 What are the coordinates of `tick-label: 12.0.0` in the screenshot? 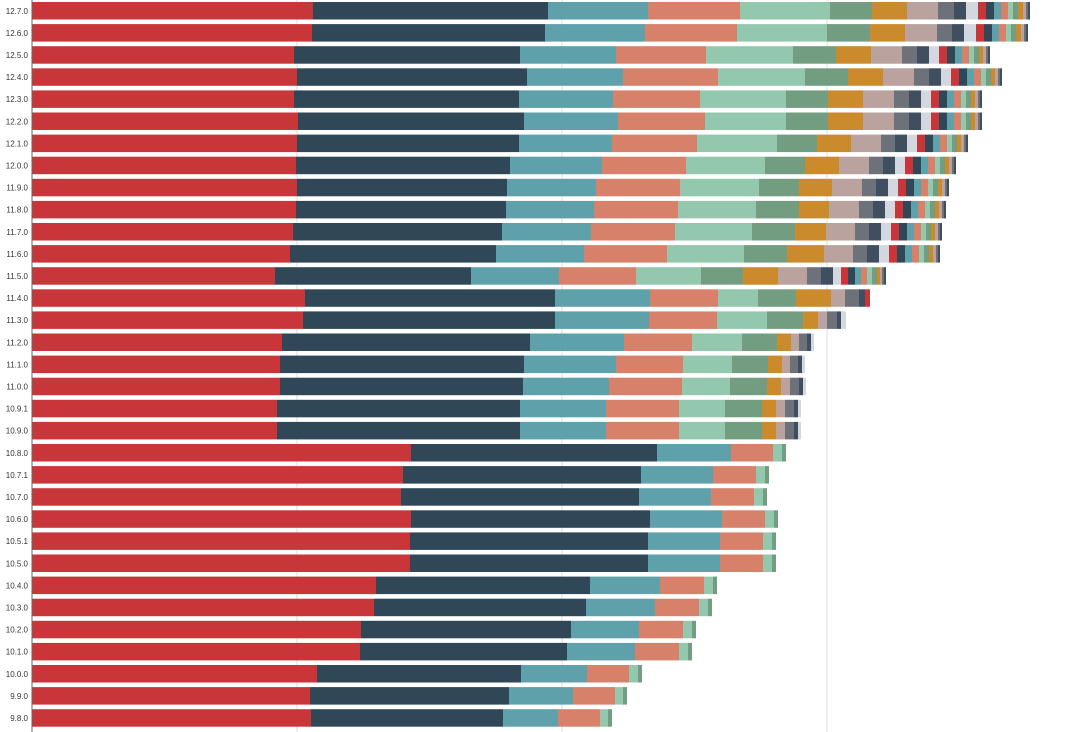 It's located at (17, 165).